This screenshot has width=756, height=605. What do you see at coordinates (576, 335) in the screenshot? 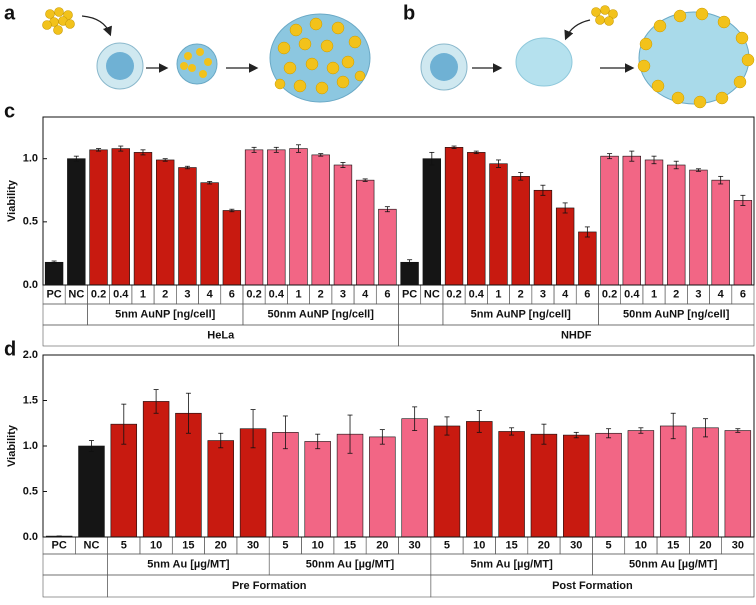
I see `panel-group-label: NHDF` at bounding box center [576, 335].